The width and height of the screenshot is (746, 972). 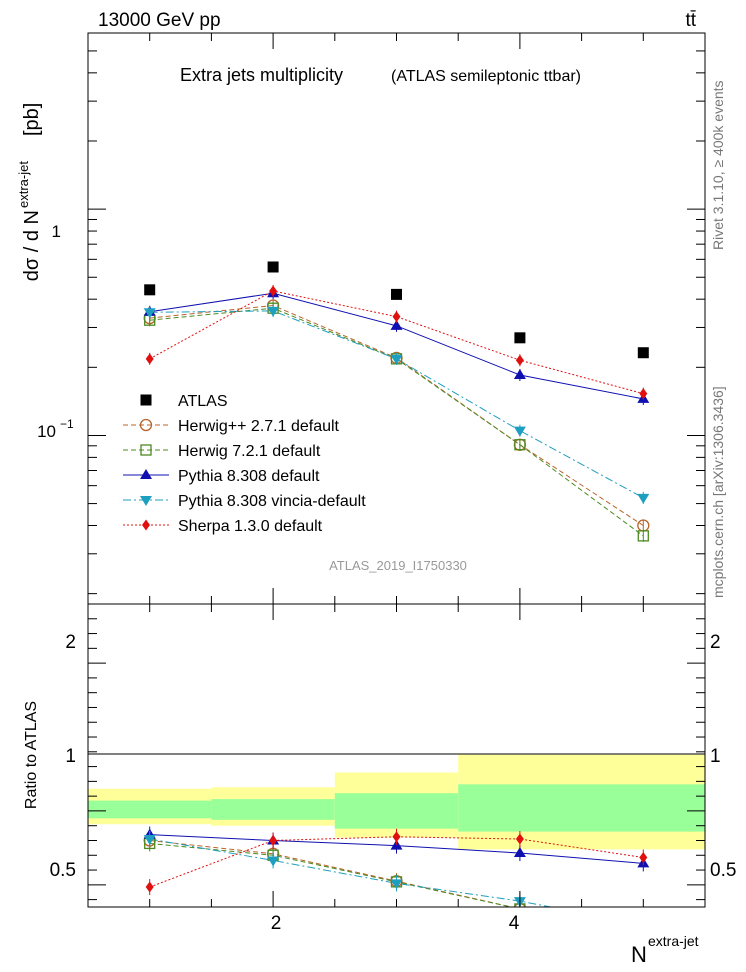 I want to click on main-line-pythia-8-308-vincia-default, so click(x=396, y=404).